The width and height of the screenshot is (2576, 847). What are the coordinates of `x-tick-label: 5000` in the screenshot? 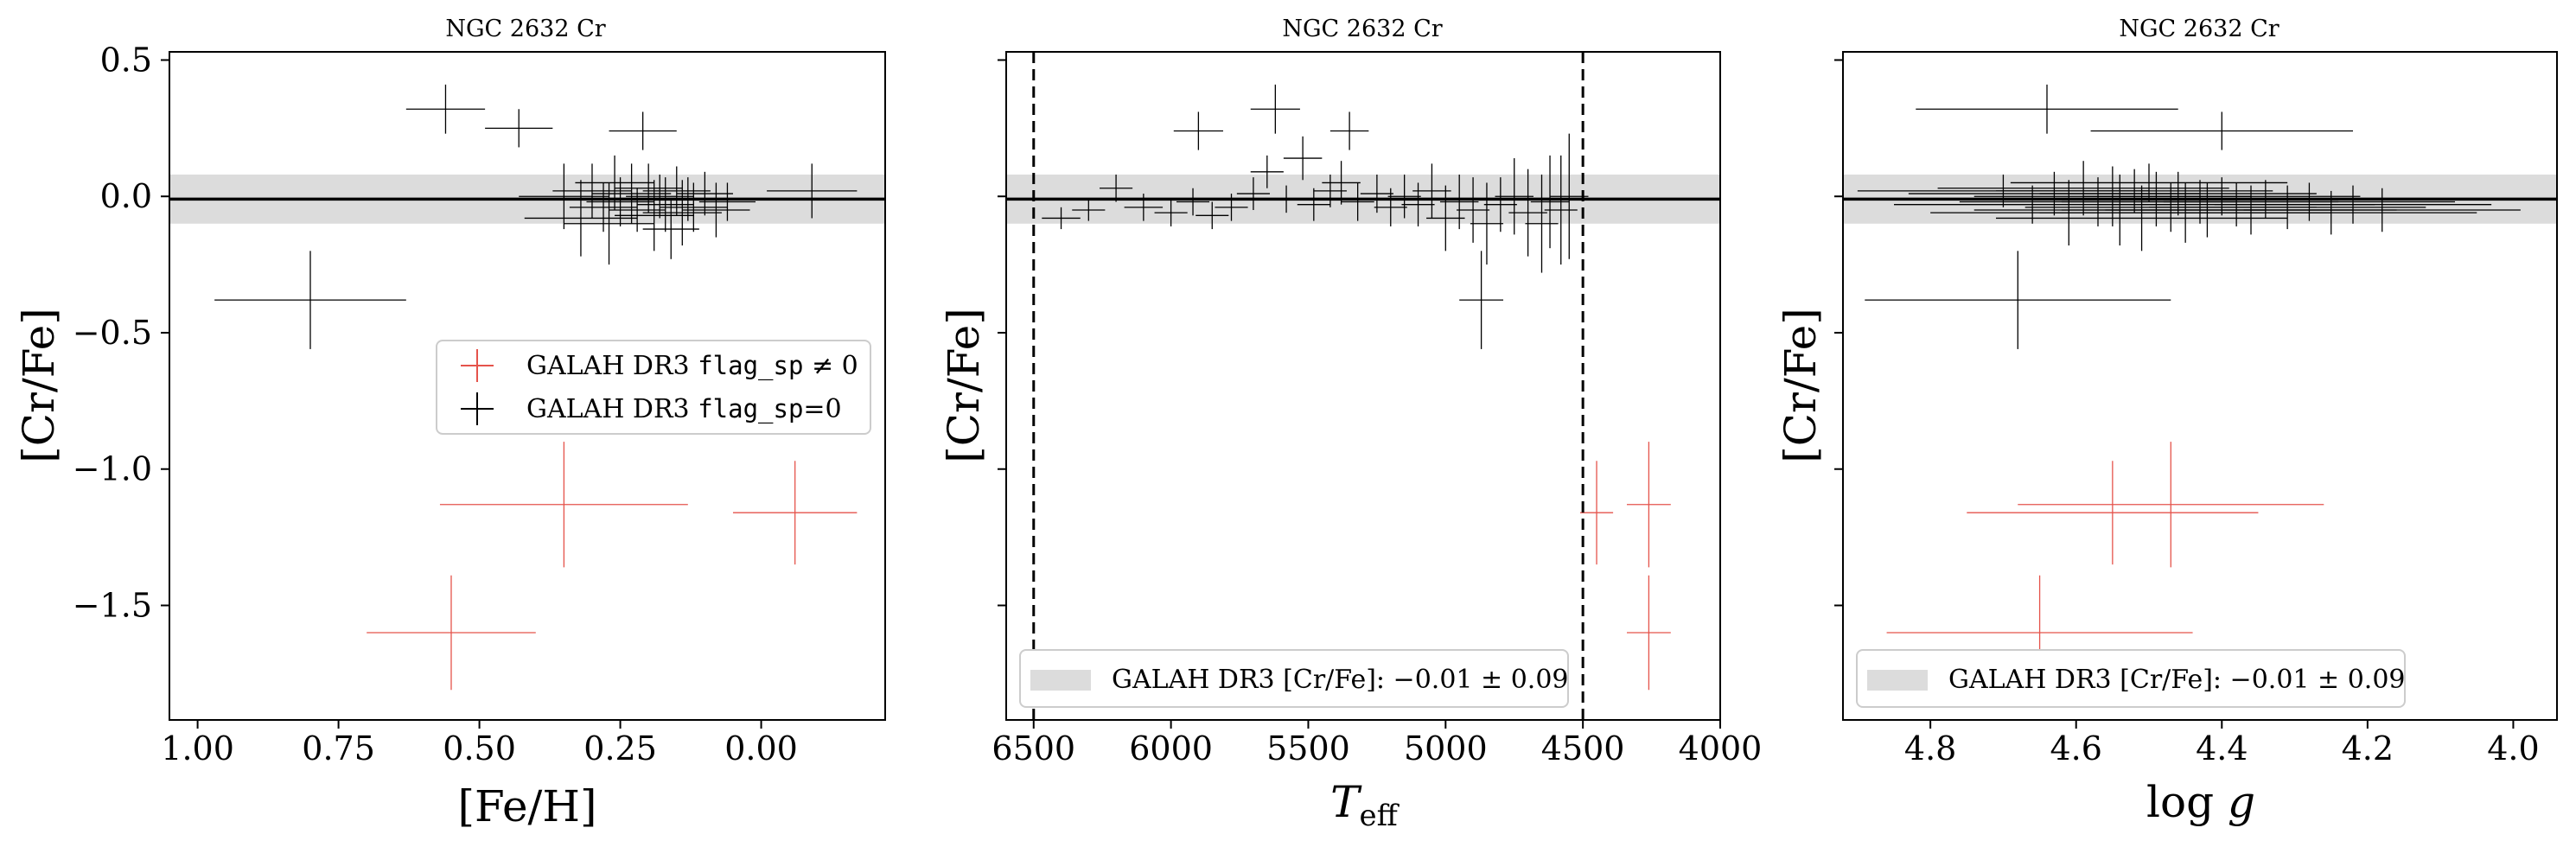 It's located at (1446, 748).